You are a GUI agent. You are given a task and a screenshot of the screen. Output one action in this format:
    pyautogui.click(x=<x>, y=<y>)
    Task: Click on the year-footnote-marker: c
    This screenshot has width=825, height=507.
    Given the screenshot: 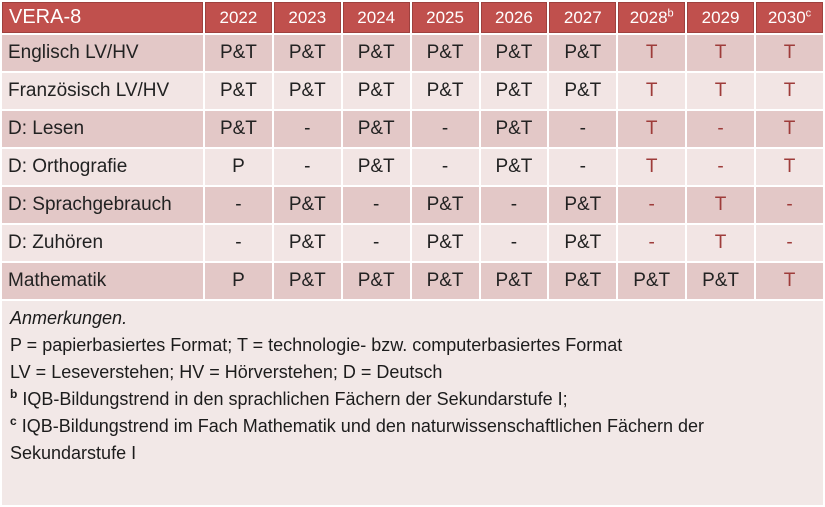 What is the action you would take?
    pyautogui.click(x=808, y=12)
    